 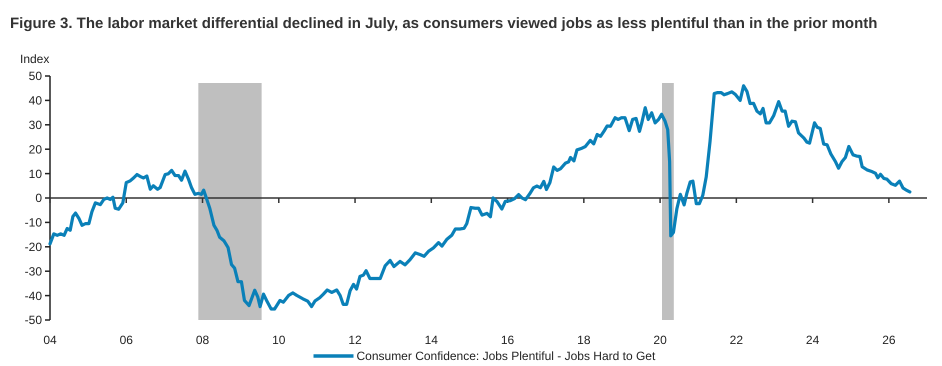 What do you see at coordinates (584, 340) in the screenshot?
I see `x-tick-label: 18` at bounding box center [584, 340].